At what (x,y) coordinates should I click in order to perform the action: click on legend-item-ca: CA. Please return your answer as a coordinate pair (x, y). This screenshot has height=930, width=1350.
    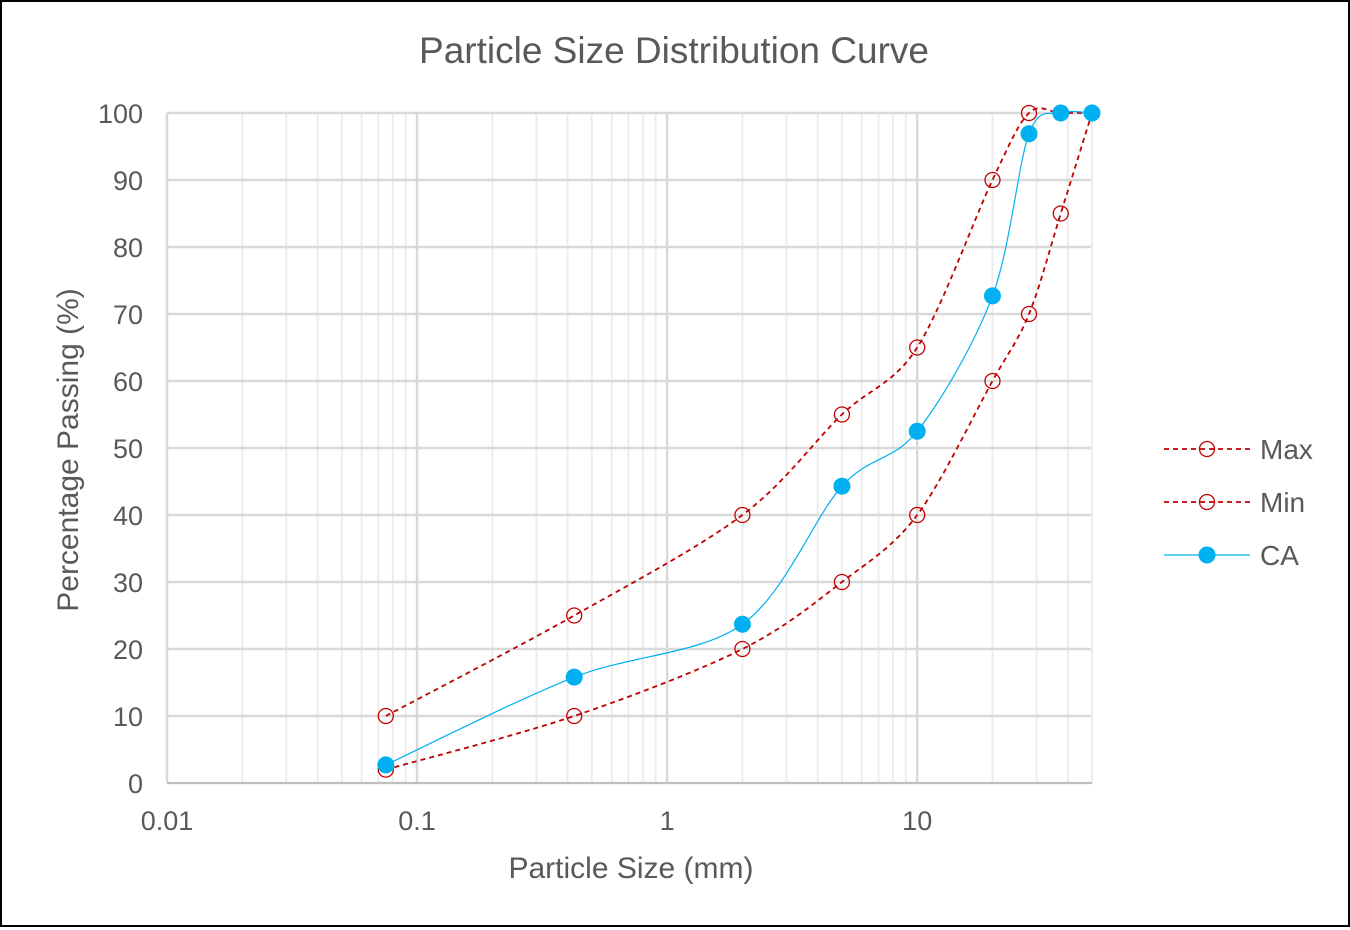
    Looking at the image, I should click on (1231, 555).